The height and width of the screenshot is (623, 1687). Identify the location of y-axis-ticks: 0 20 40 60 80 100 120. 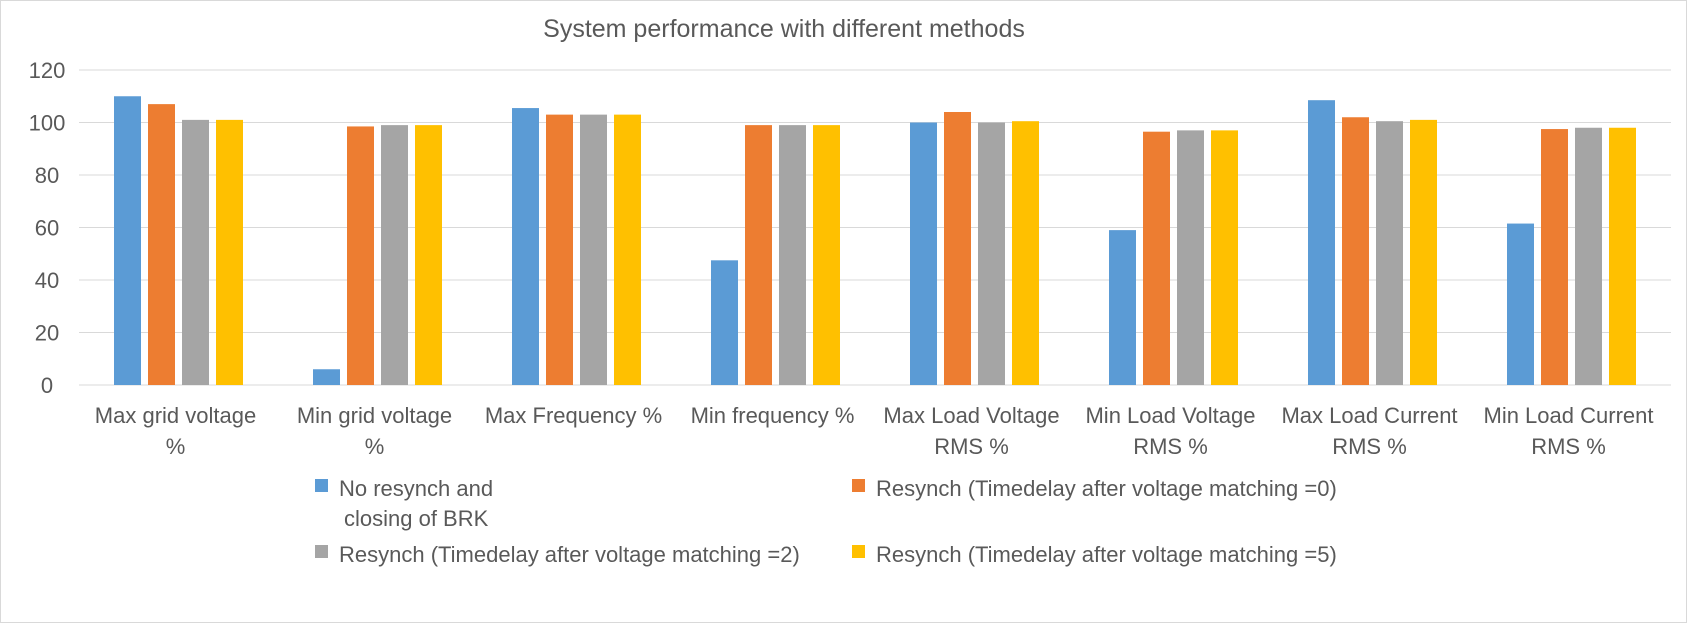
(47, 228).